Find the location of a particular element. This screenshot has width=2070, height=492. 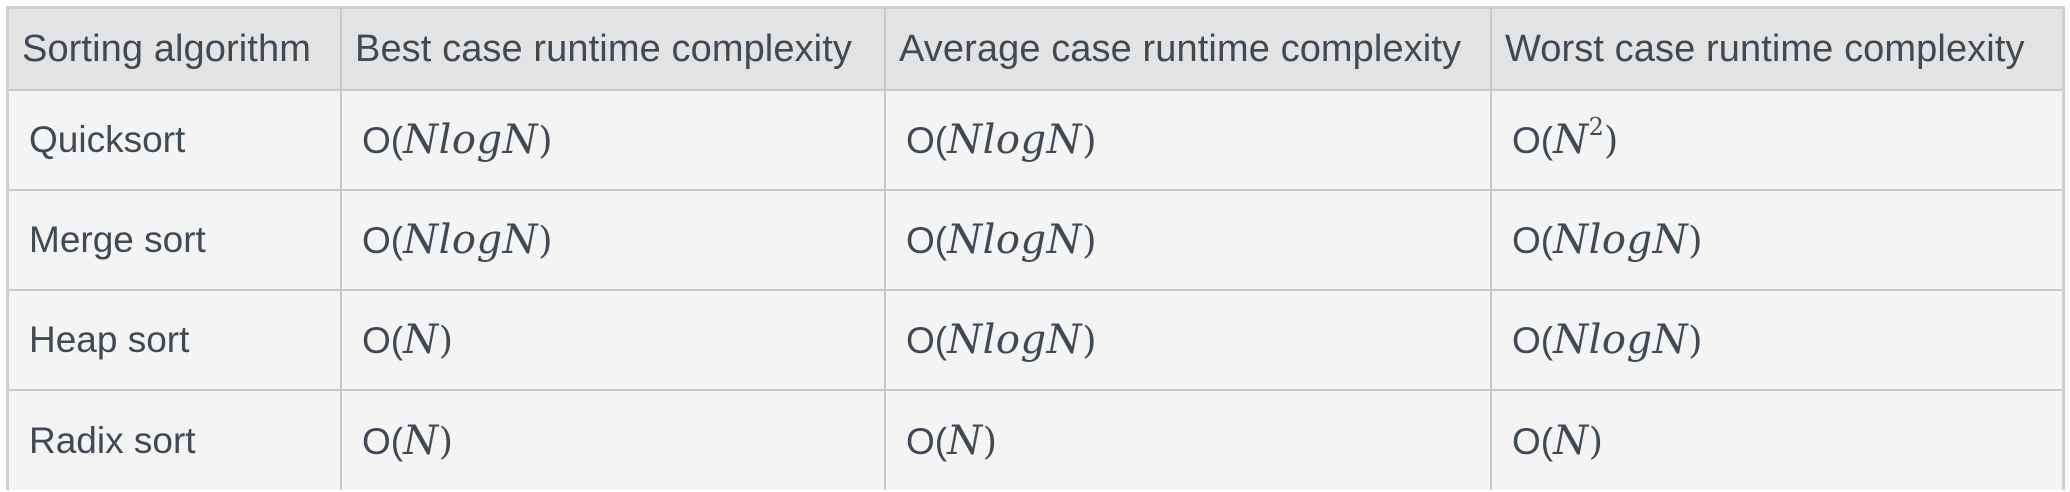

algorithm-name: Quicksort is located at coordinates (175, 140).